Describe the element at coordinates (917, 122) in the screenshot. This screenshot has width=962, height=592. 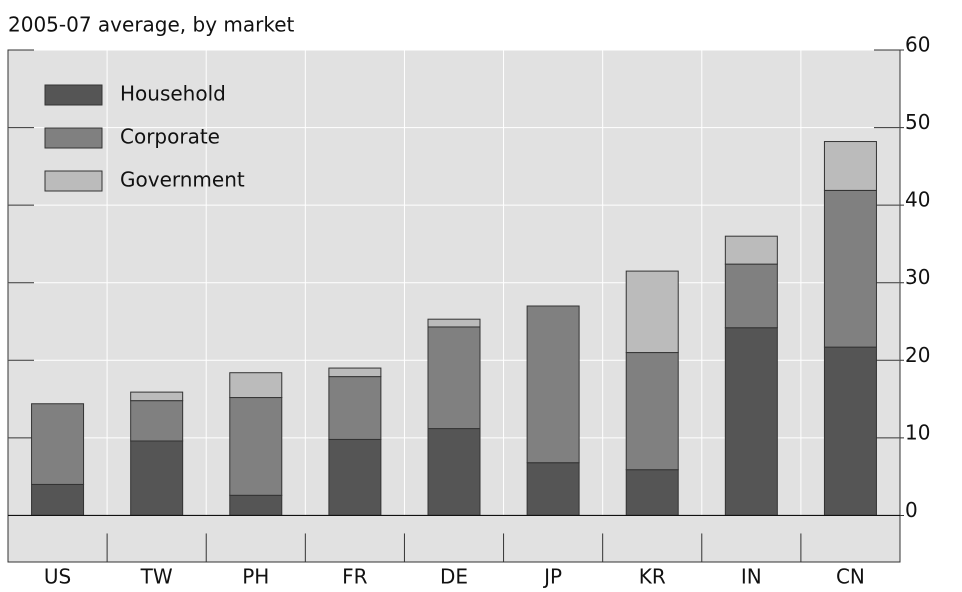
I see `y-tick-label: 50` at that location.